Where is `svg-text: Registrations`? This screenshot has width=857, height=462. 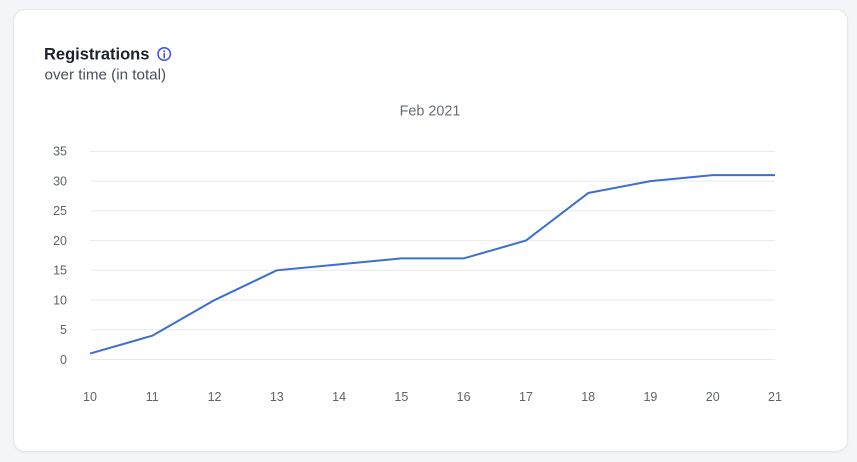
svg-text: Registrations is located at coordinates (96, 55).